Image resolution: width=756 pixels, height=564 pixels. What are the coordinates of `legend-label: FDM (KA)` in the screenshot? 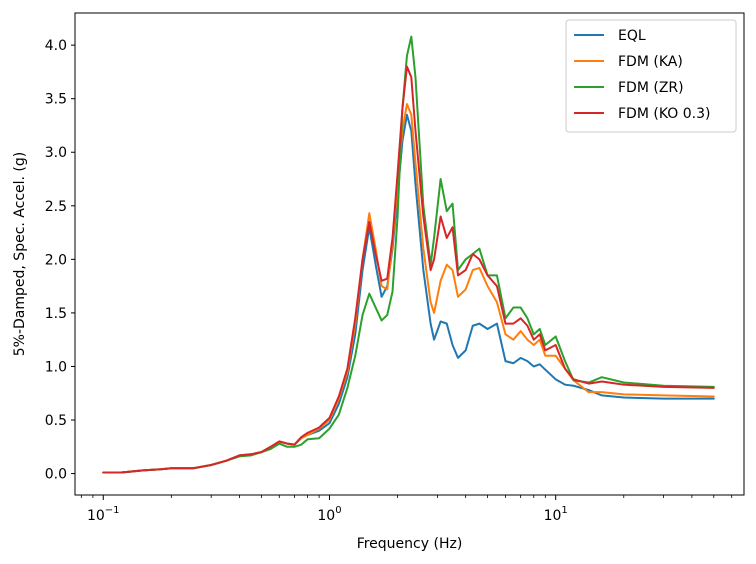 It's located at (650, 62).